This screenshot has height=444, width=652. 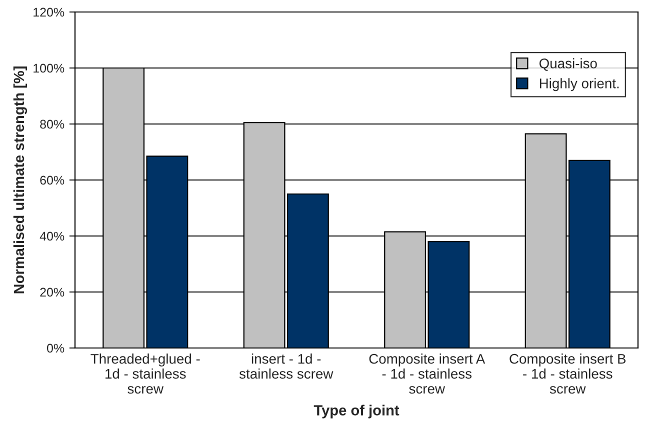 I want to click on y-tick-label: 40%, so click(x=52, y=236).